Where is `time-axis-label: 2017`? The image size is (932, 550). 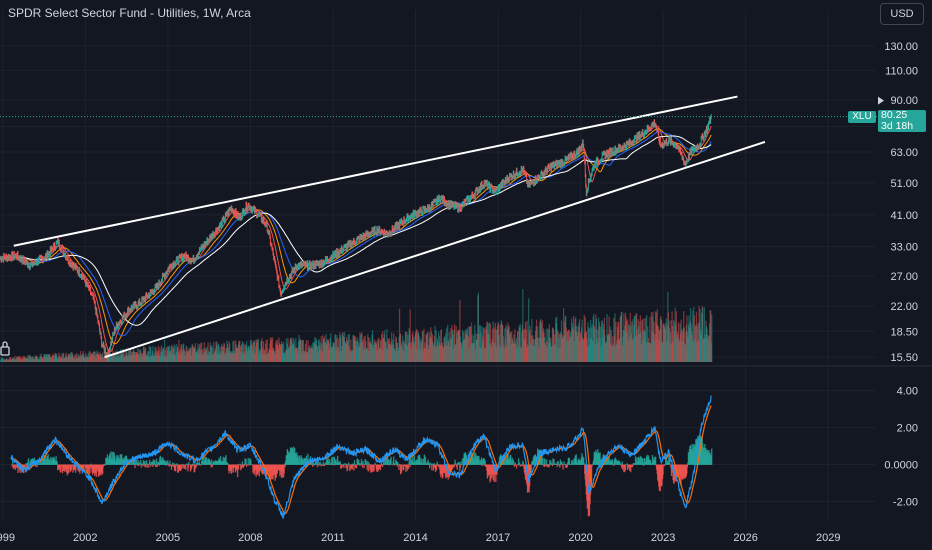 time-axis-label: 2017 is located at coordinates (498, 538).